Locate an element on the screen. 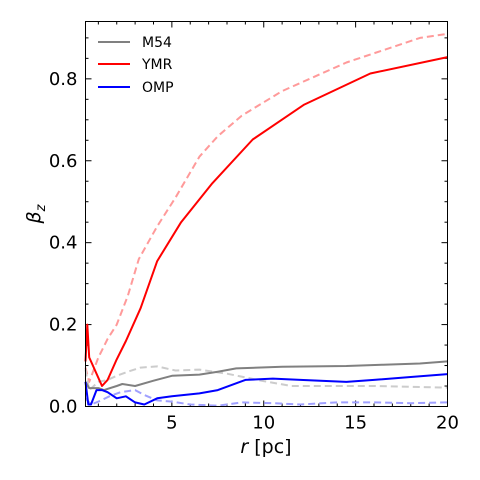 Image resolution: width=480 pixels, height=480 pixels. legend-label-ymr: YMR is located at coordinates (157, 65).